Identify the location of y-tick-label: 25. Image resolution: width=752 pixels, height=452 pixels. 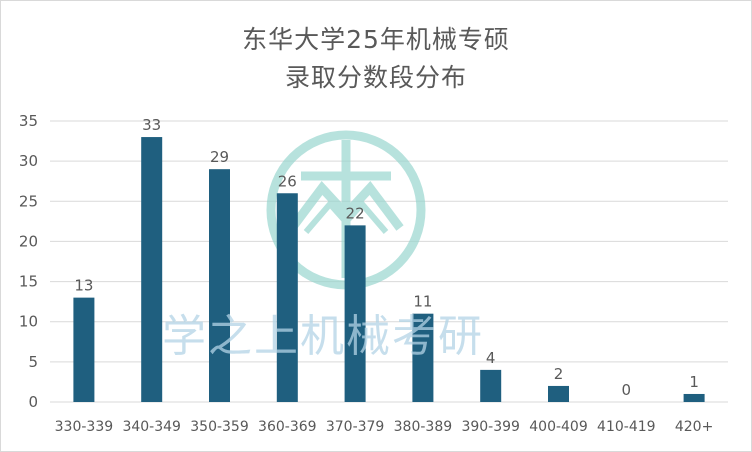
(28, 201).